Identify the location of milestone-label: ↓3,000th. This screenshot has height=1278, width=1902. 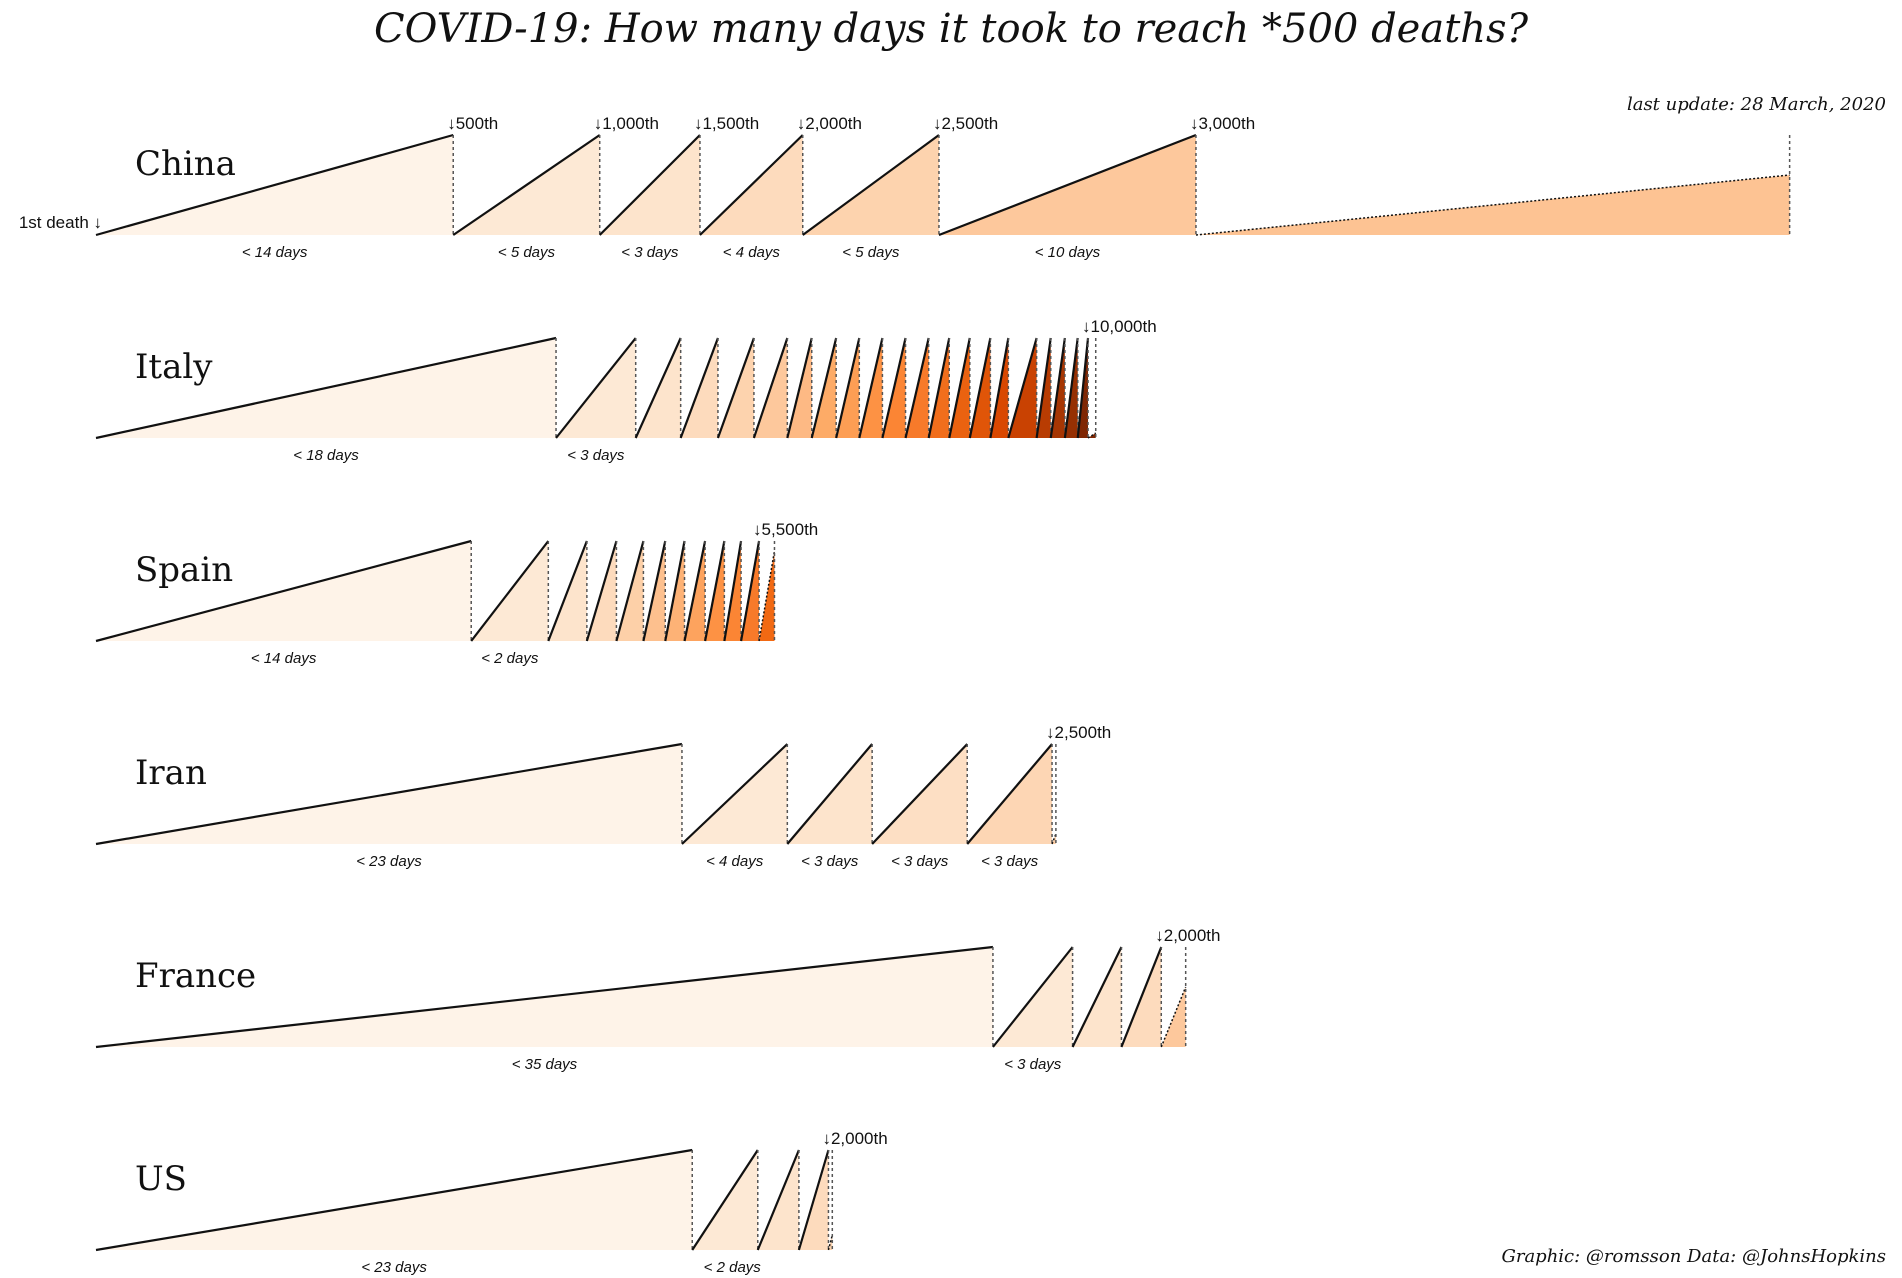
(1222, 123).